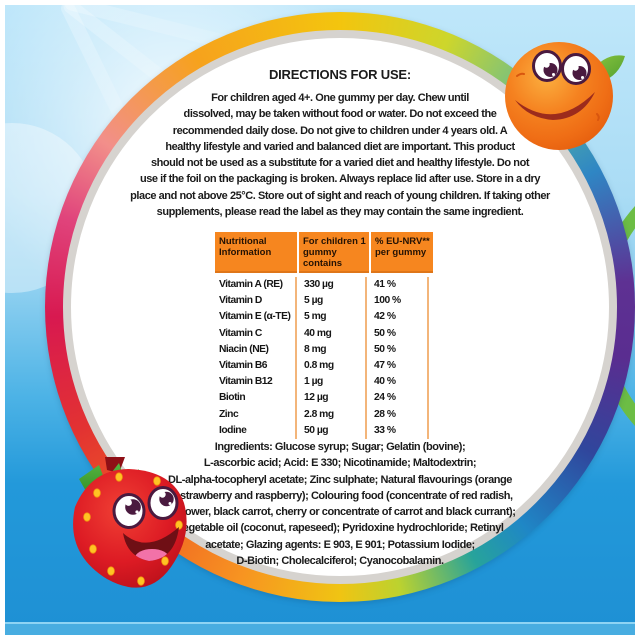  What do you see at coordinates (256, 366) in the screenshot?
I see `table-cell: Vitamin B6` at bounding box center [256, 366].